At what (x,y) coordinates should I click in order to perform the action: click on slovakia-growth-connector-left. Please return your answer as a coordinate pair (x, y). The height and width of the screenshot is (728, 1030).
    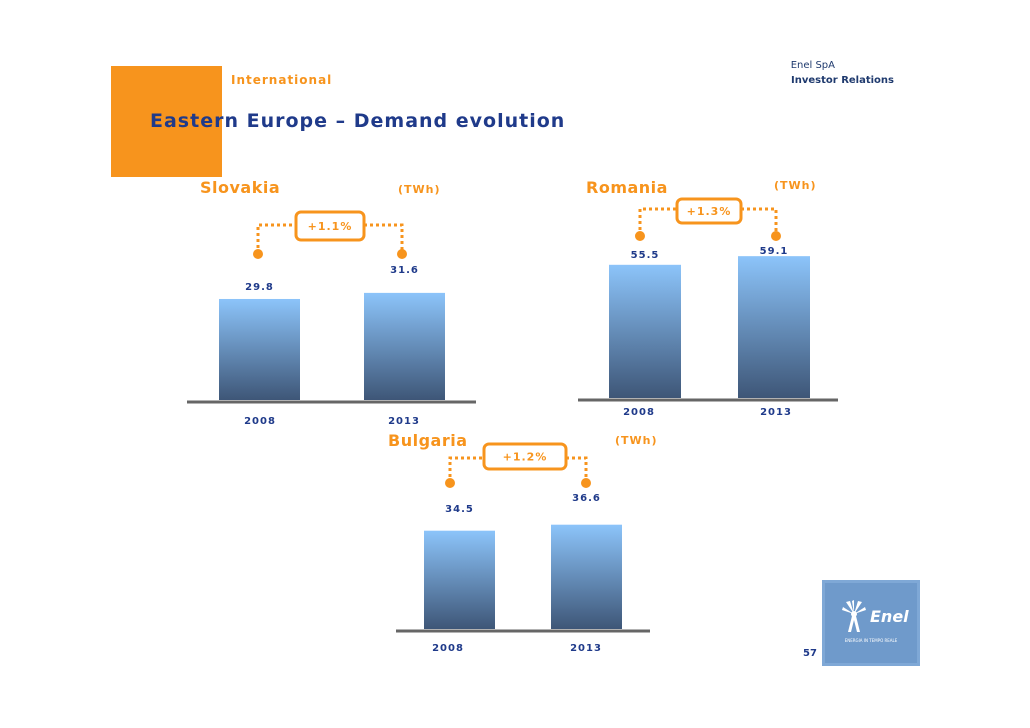
    Looking at the image, I should click on (276, 238).